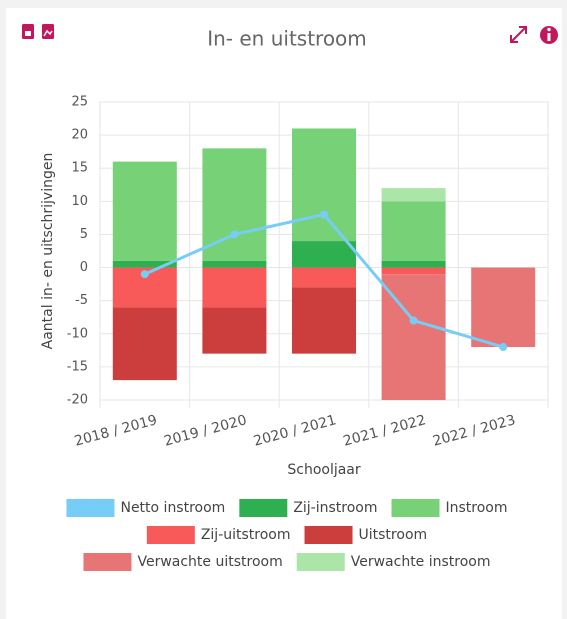 Image resolution: width=567 pixels, height=619 pixels. I want to click on y-tick-label: 10, so click(79, 201).